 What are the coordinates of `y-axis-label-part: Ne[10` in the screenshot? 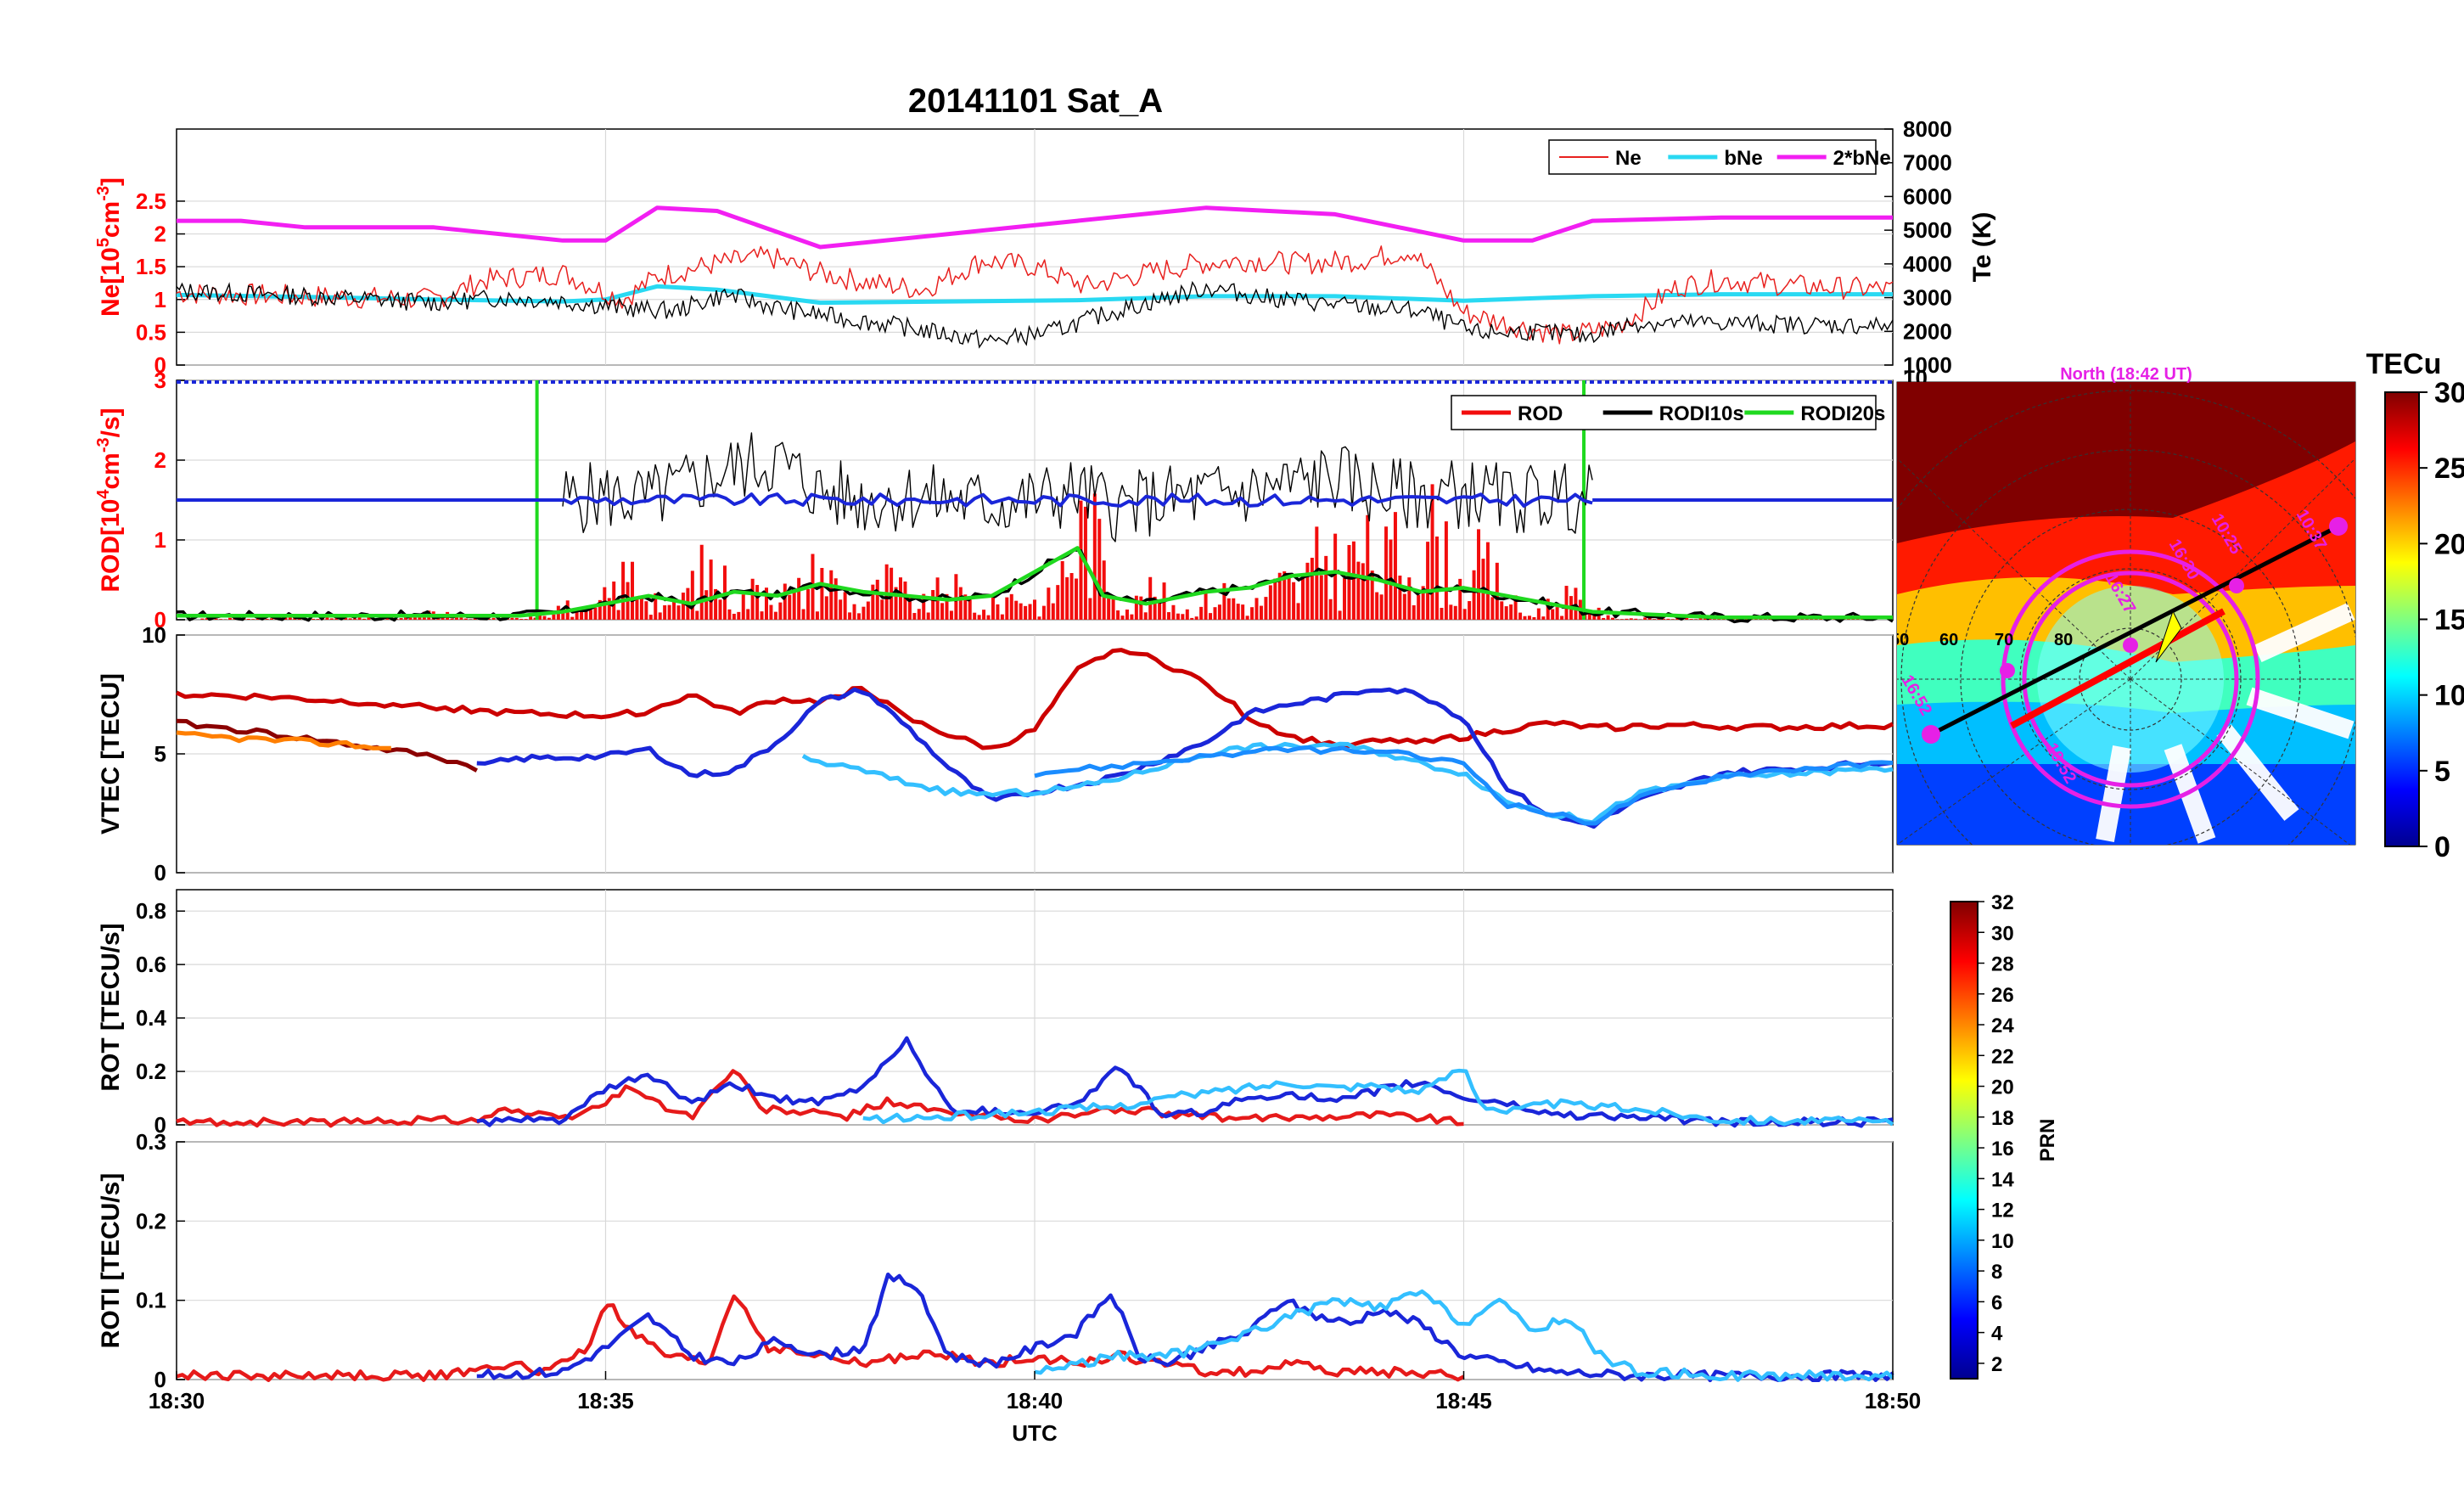 It's located at (111, 282).